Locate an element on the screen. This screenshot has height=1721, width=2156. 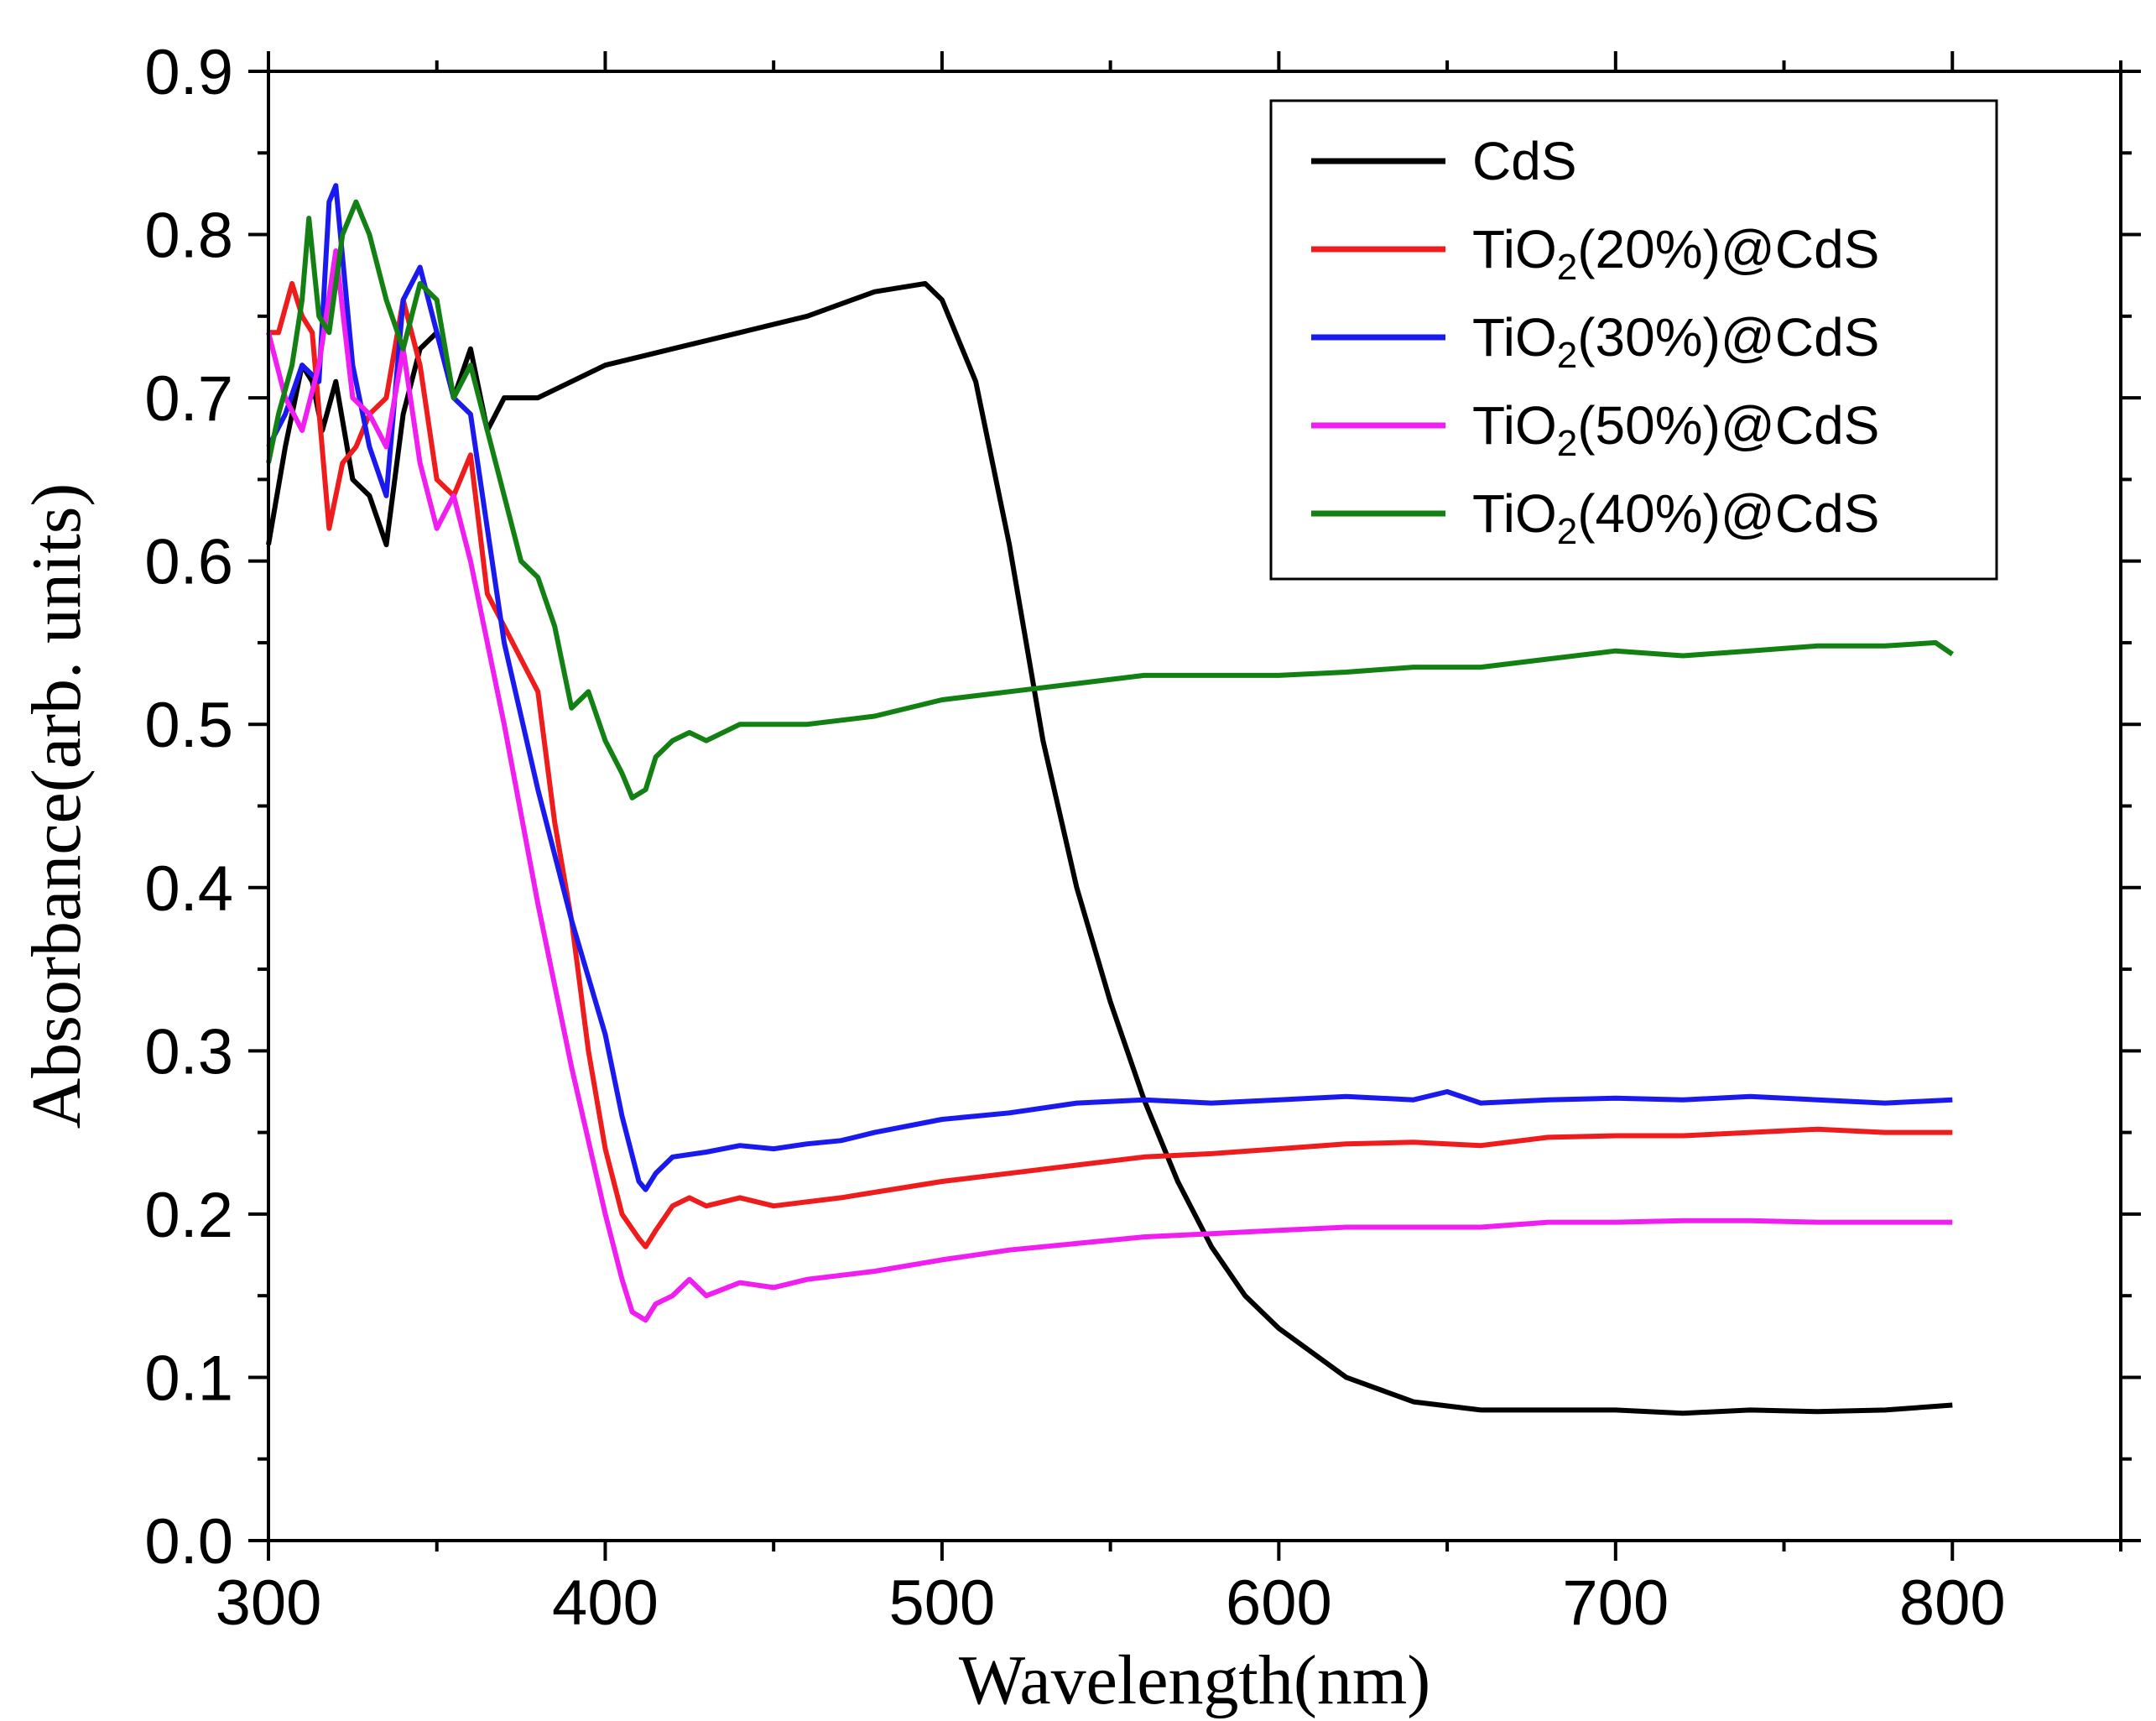
x-tick-label: 600 is located at coordinates (1279, 1603).